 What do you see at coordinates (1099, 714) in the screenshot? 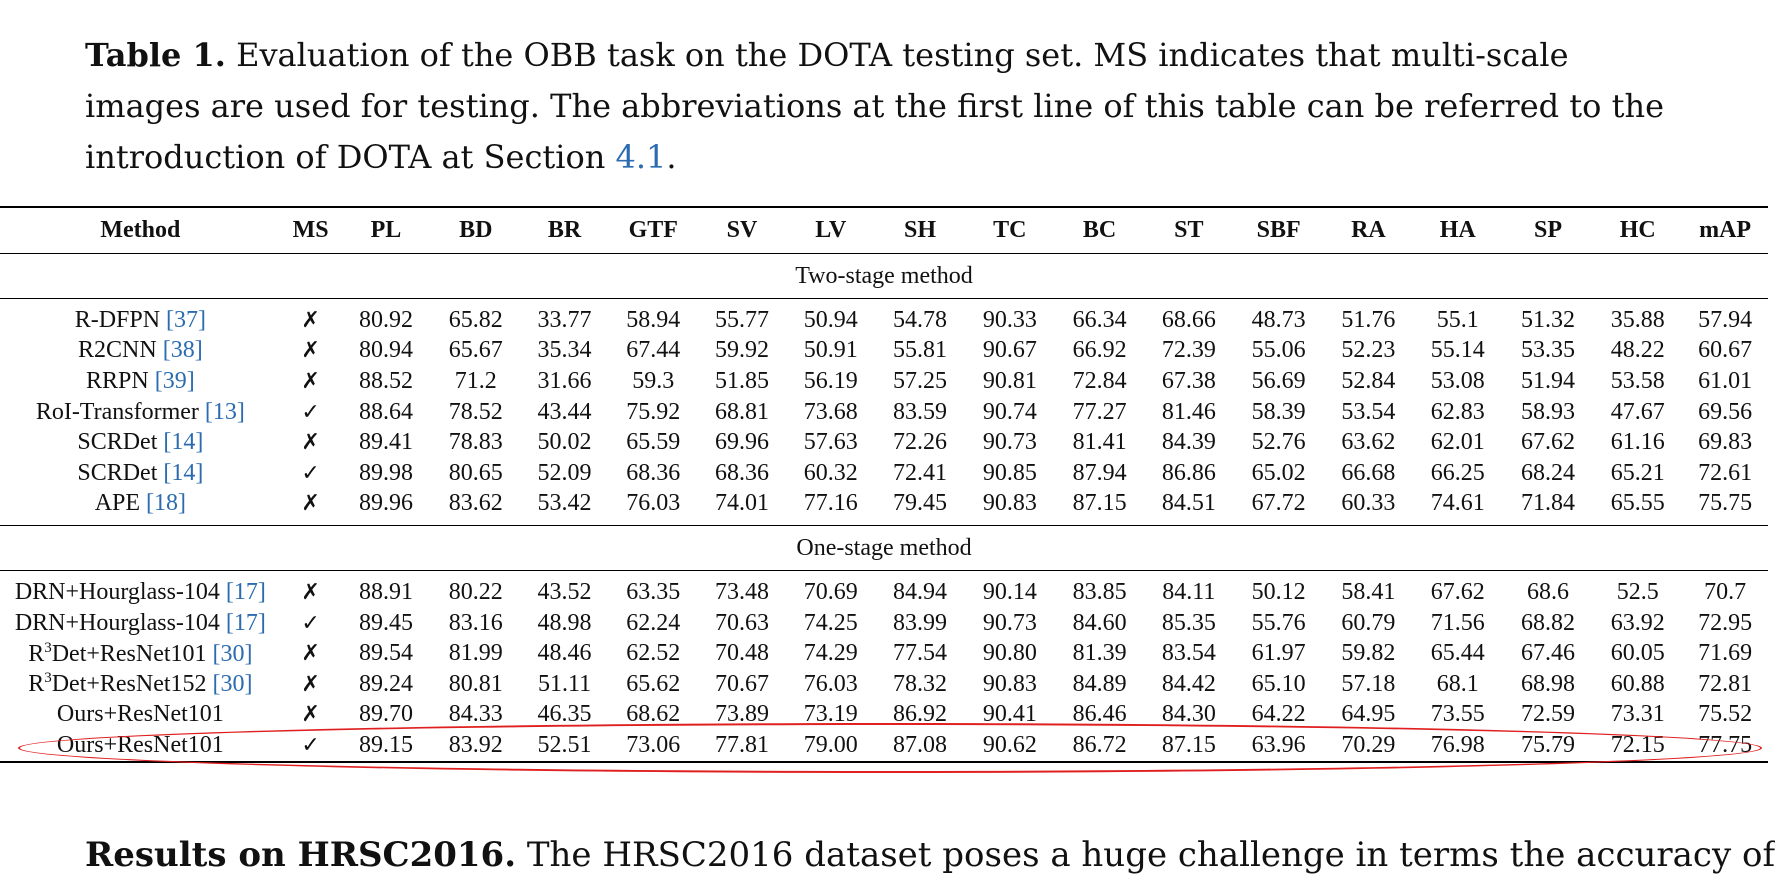
I see `value-cell: 86.46` at bounding box center [1099, 714].